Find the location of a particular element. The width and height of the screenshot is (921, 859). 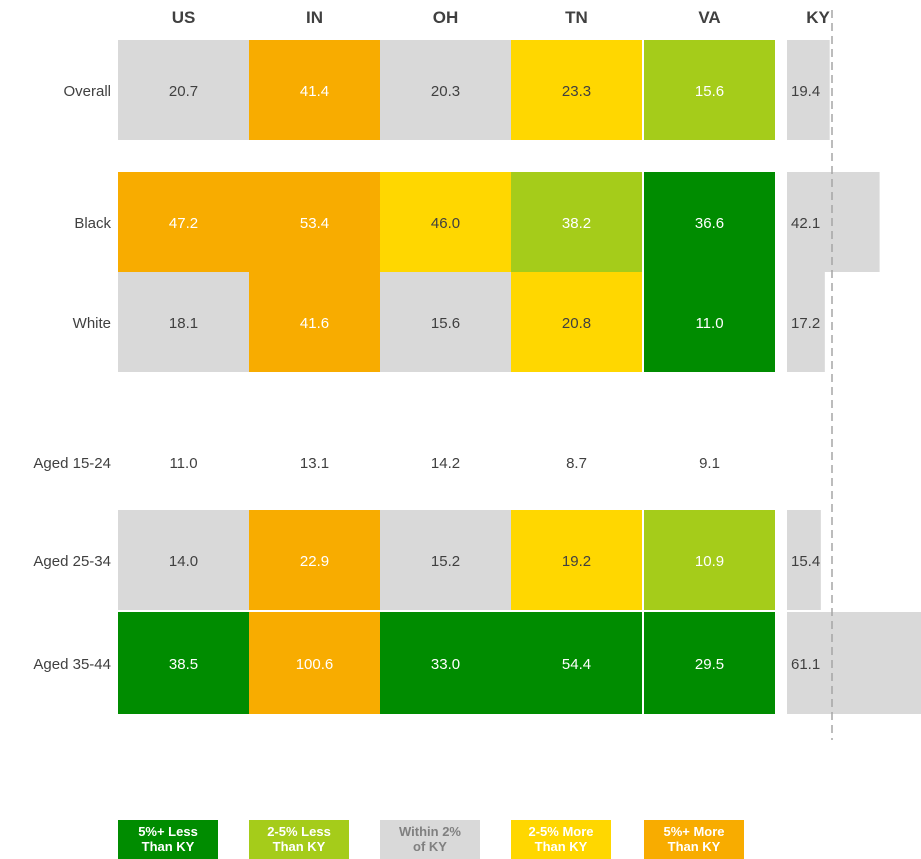

cell-value: 9.1 is located at coordinates (709, 463).